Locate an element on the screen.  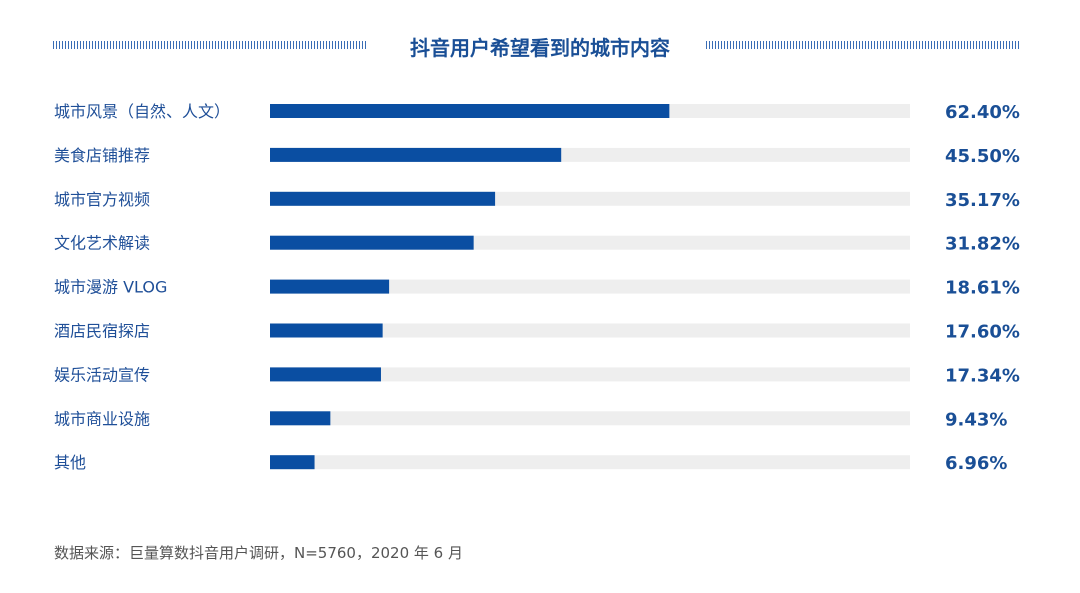
category-label: 城市风景（自然、人文） is located at coordinates (142, 111).